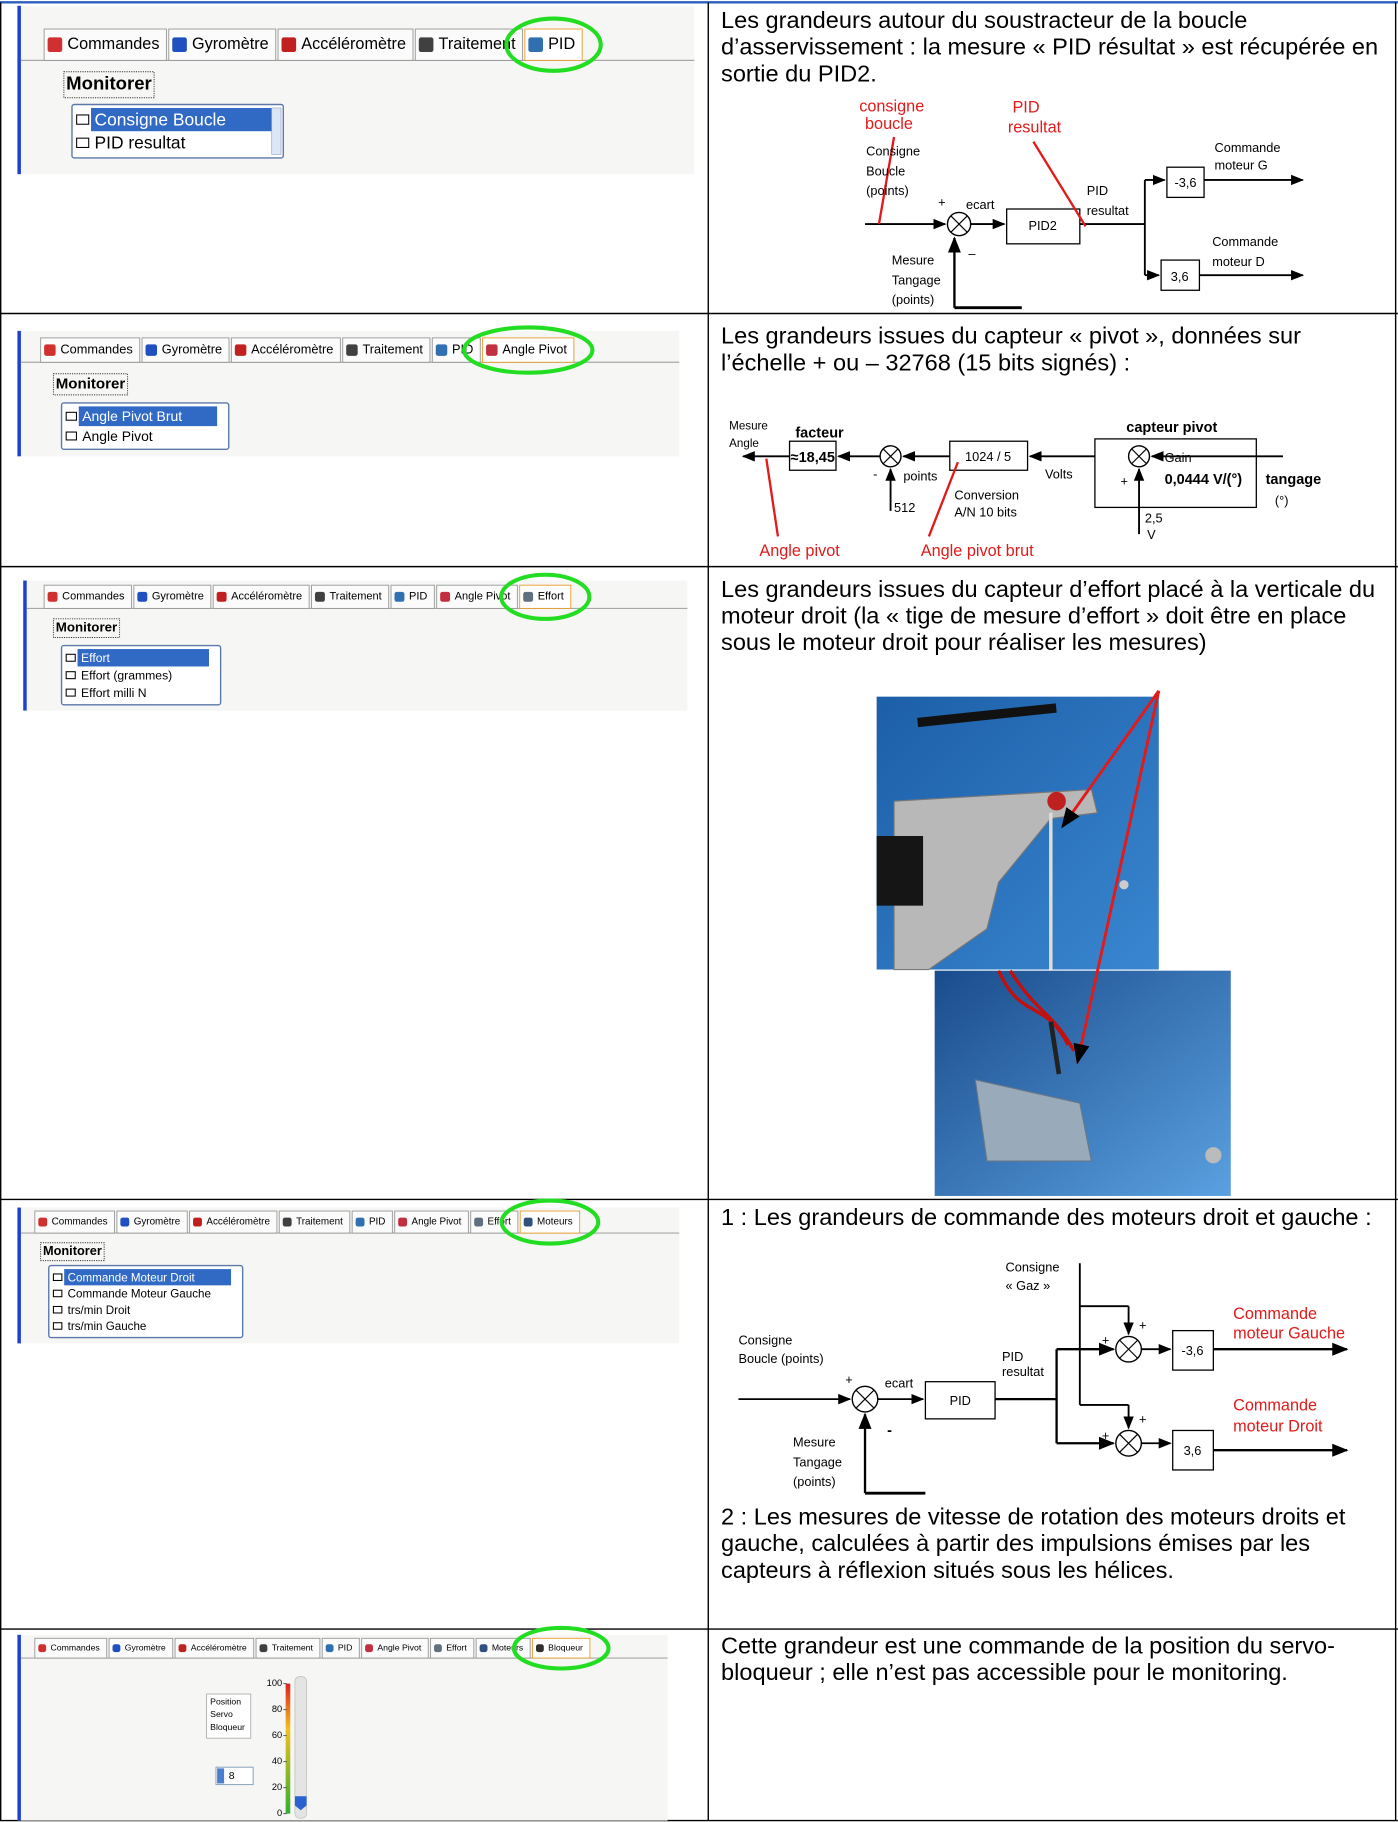 The image size is (1398, 1822). Describe the element at coordinates (899, 1383) in the screenshot. I see `diagram-label: ecart` at that location.